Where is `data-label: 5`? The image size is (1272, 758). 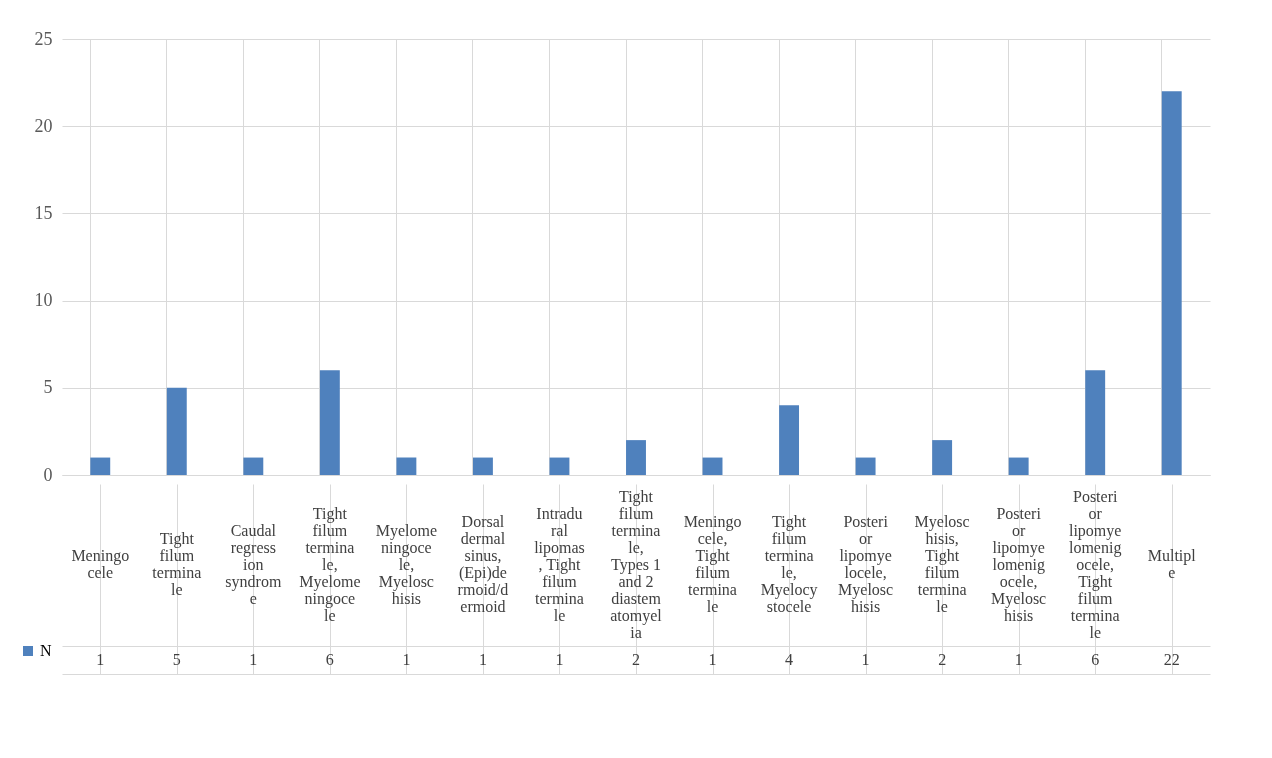
data-label: 5 is located at coordinates (176, 659).